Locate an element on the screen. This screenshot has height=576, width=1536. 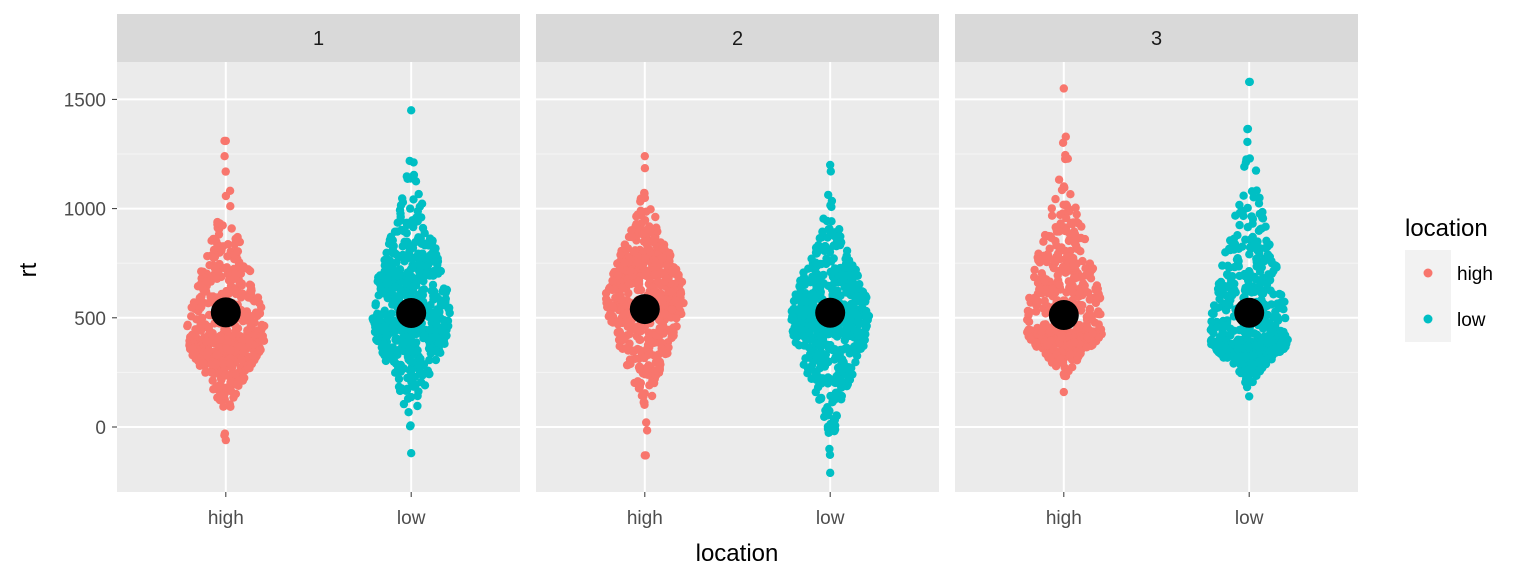
legend-label-low: low is located at coordinates (1471, 320).